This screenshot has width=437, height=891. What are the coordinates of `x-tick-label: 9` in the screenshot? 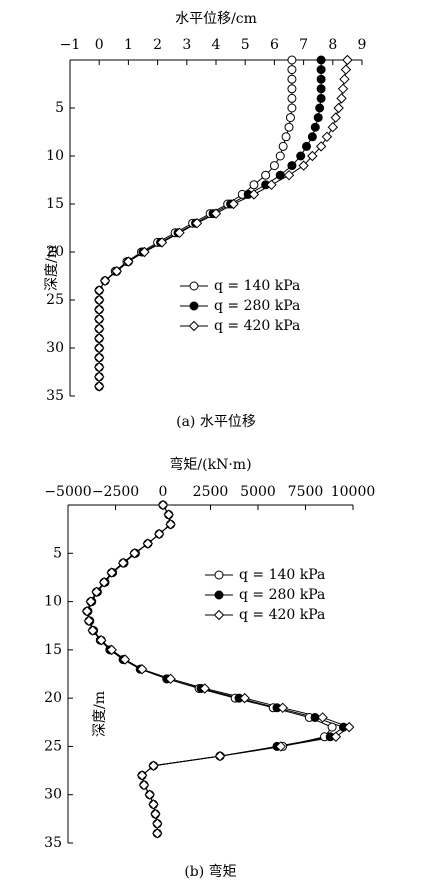 It's located at (362, 45).